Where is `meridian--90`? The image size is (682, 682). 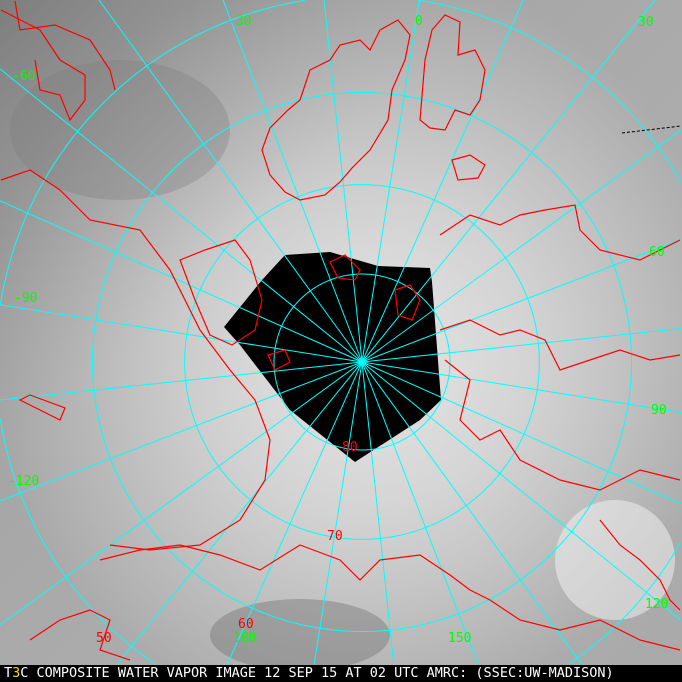
meridian--90 is located at coordinates (181, 333).